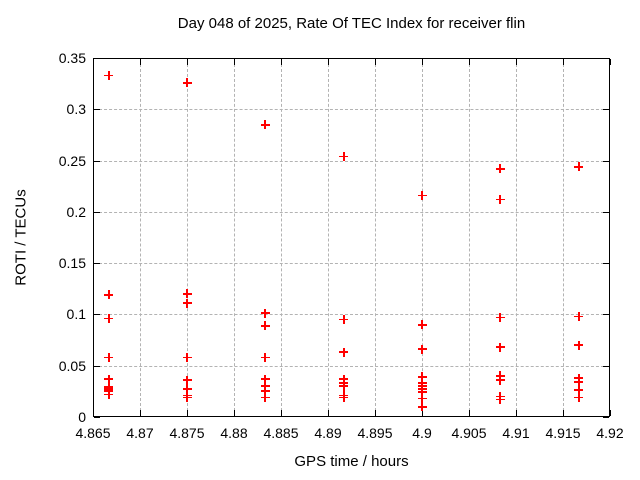 The image size is (640, 480). Describe the element at coordinates (76, 314) in the screenshot. I see `y-tick-label: 0.1` at that location.